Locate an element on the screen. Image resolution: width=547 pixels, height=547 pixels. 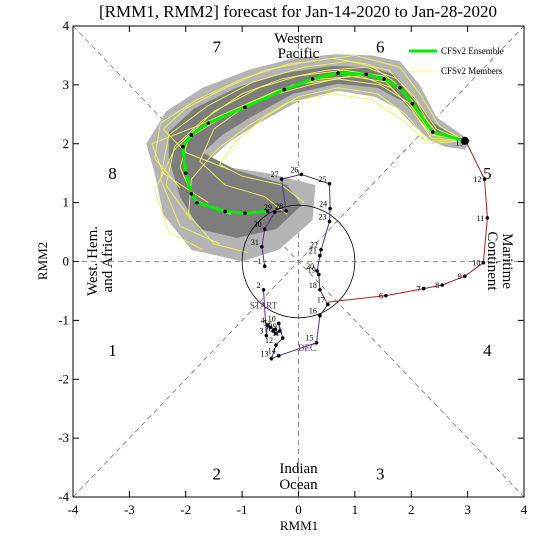
previous-day-label: 24 is located at coordinates (323, 204).